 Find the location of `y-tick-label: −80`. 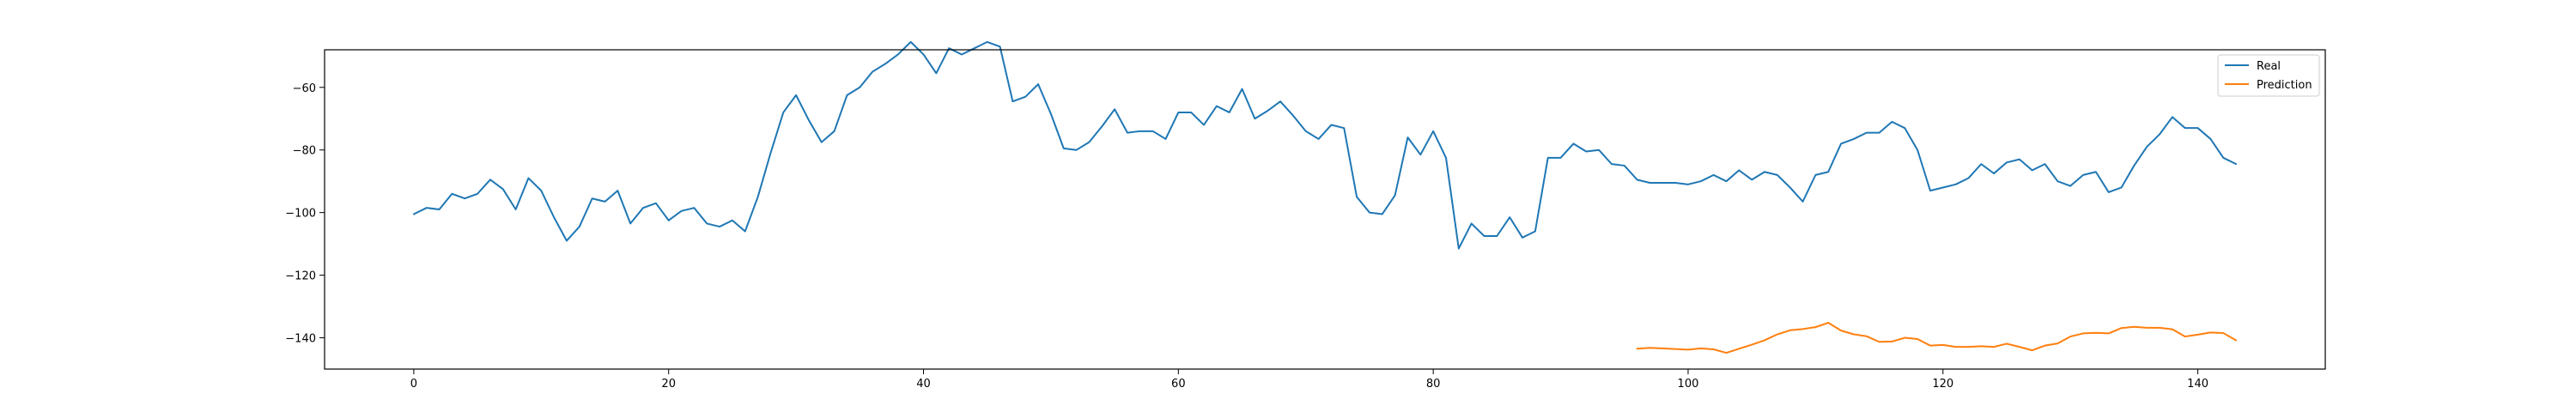

y-tick-label: −80 is located at coordinates (304, 151).